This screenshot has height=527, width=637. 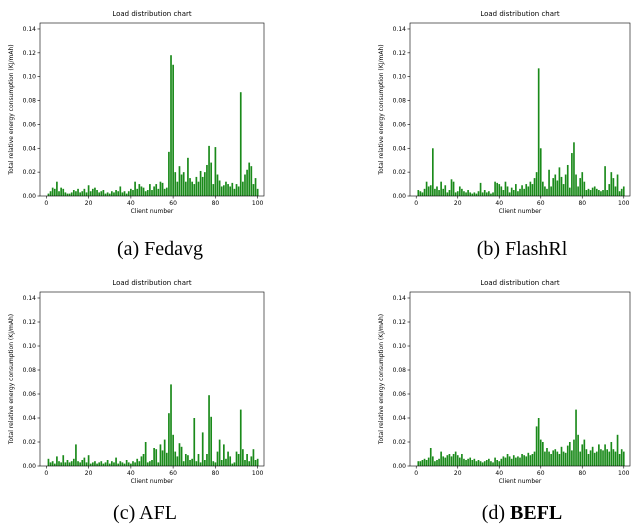 I want to click on caption-c: (c) AFL, so click(x=145, y=513).